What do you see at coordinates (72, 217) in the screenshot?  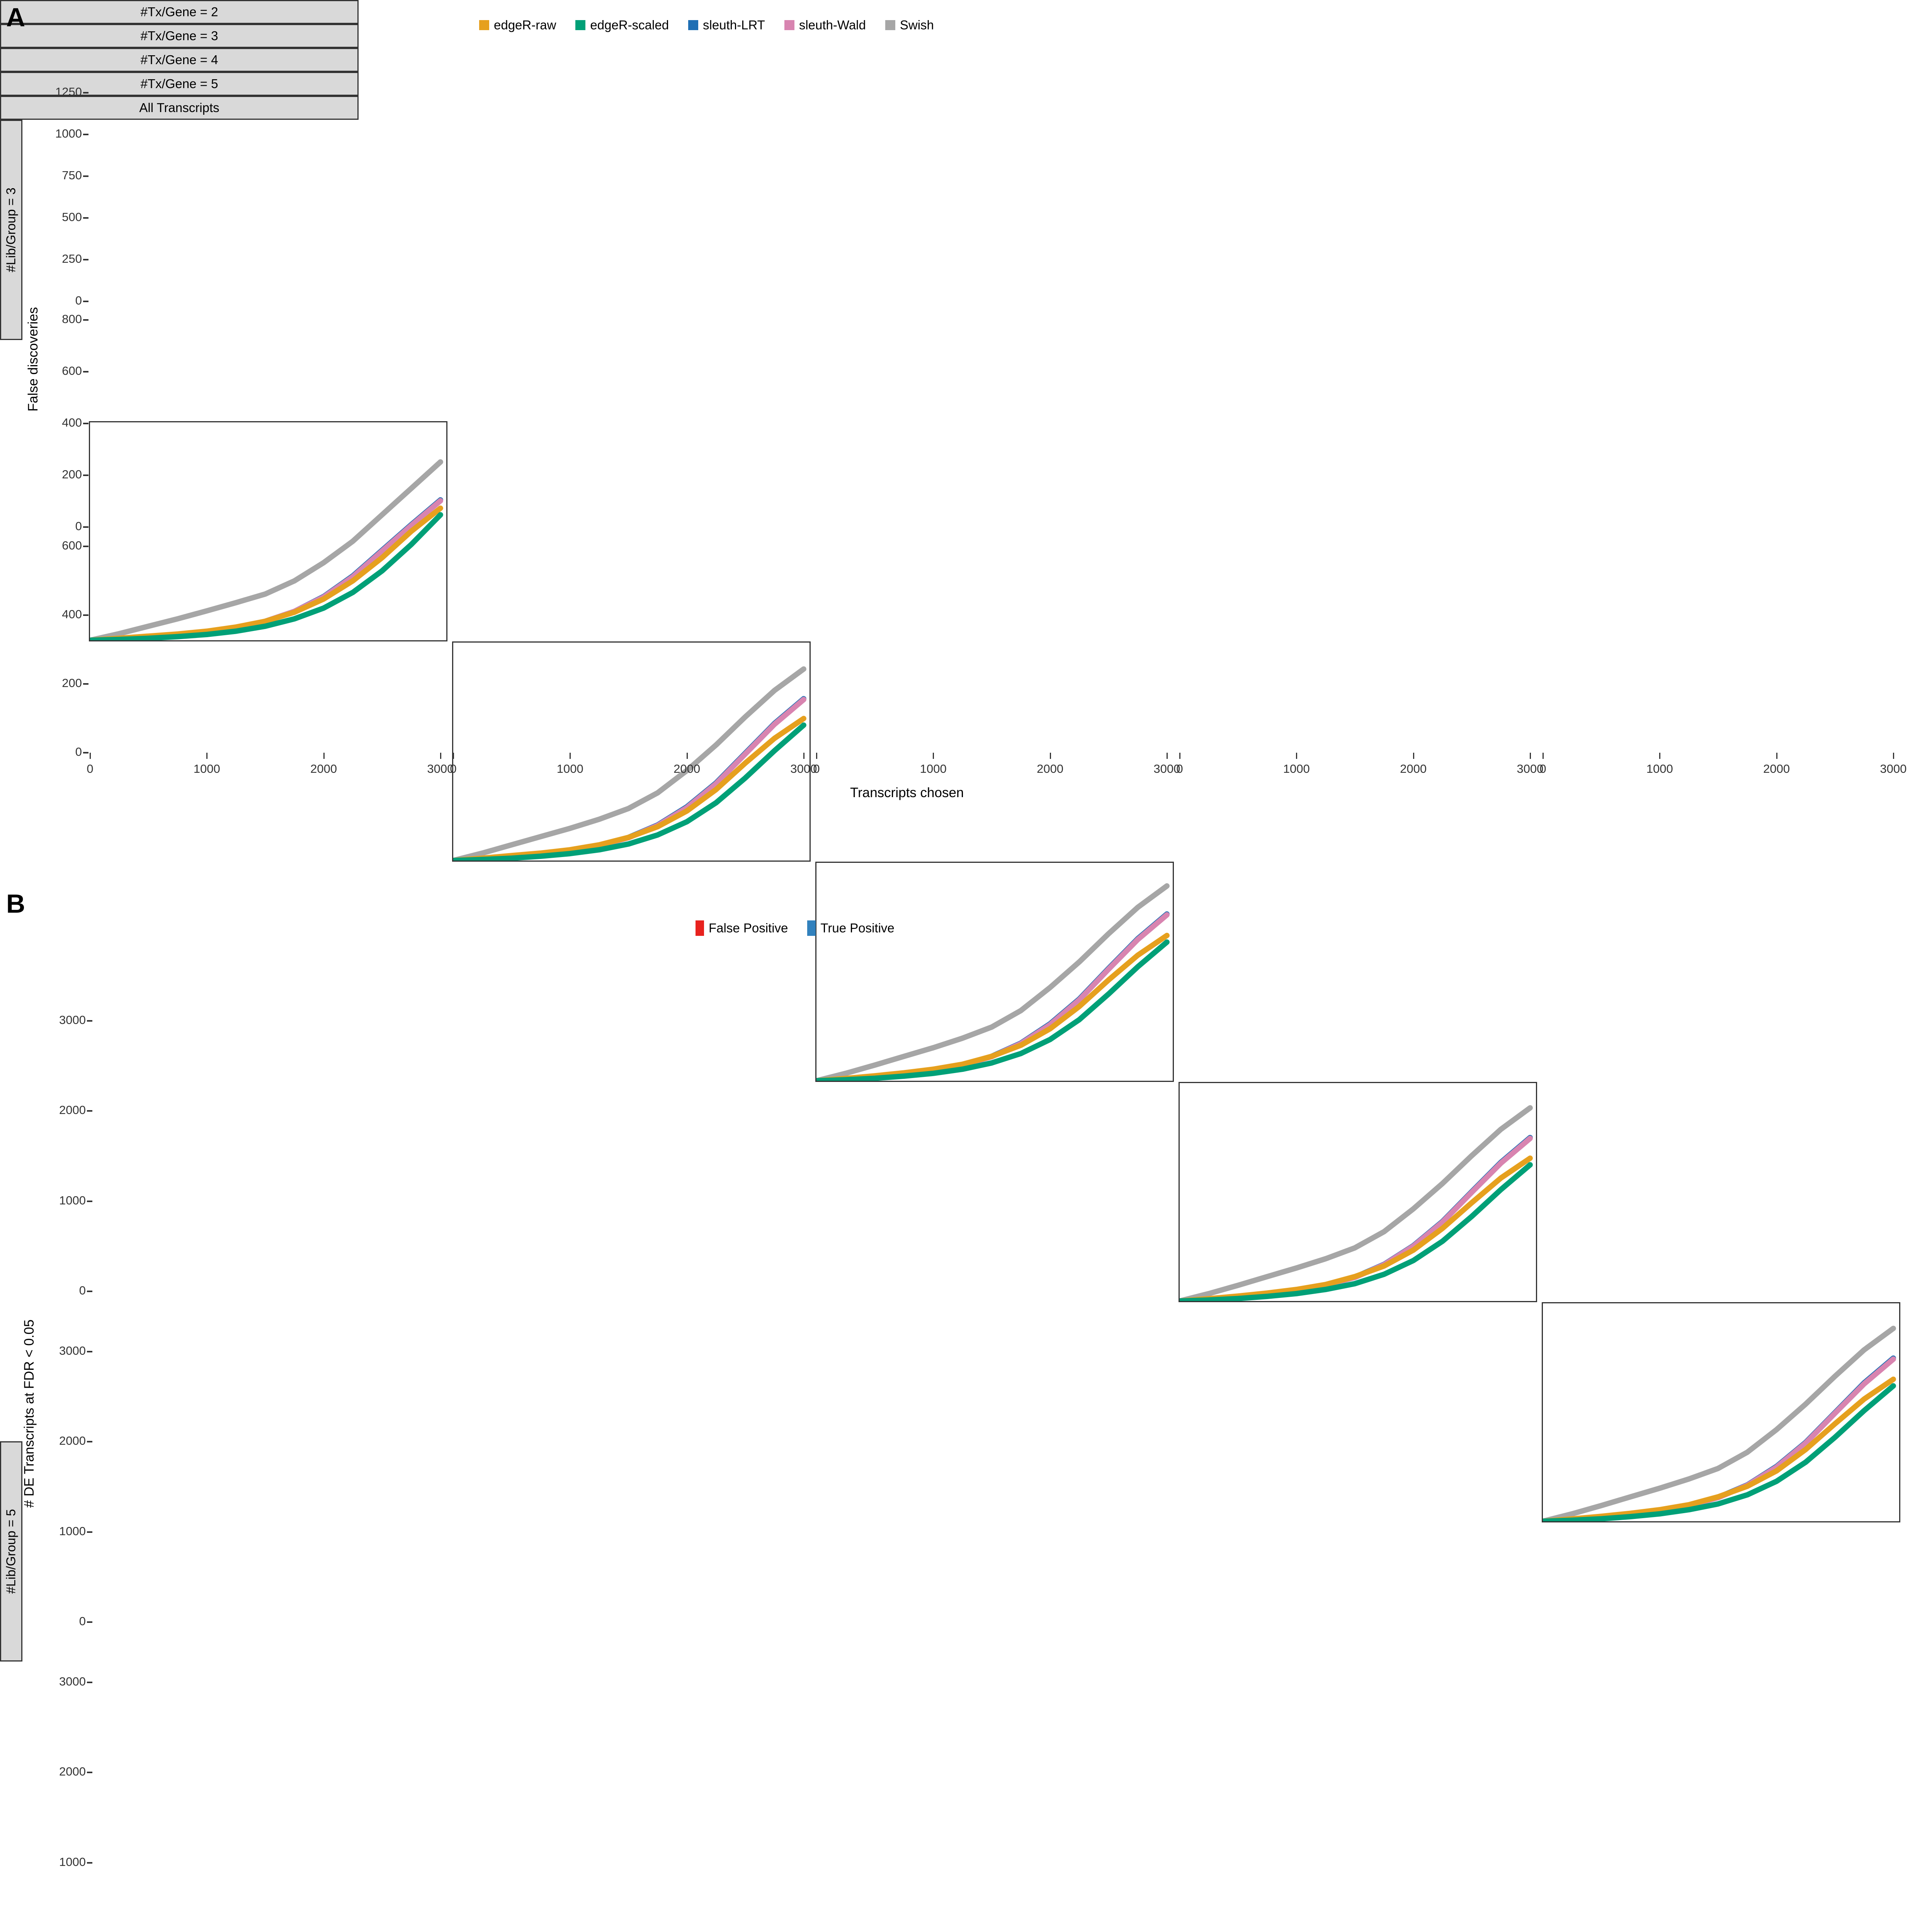 I see `y-tick-label: 500` at bounding box center [72, 217].